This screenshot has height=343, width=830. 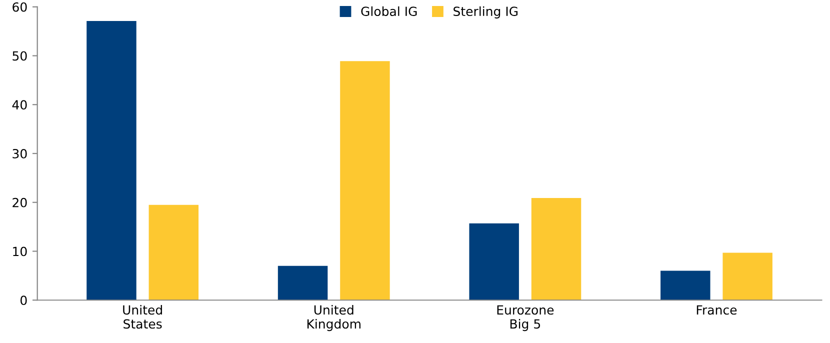 I want to click on legend-label: Global IG, so click(x=389, y=11).